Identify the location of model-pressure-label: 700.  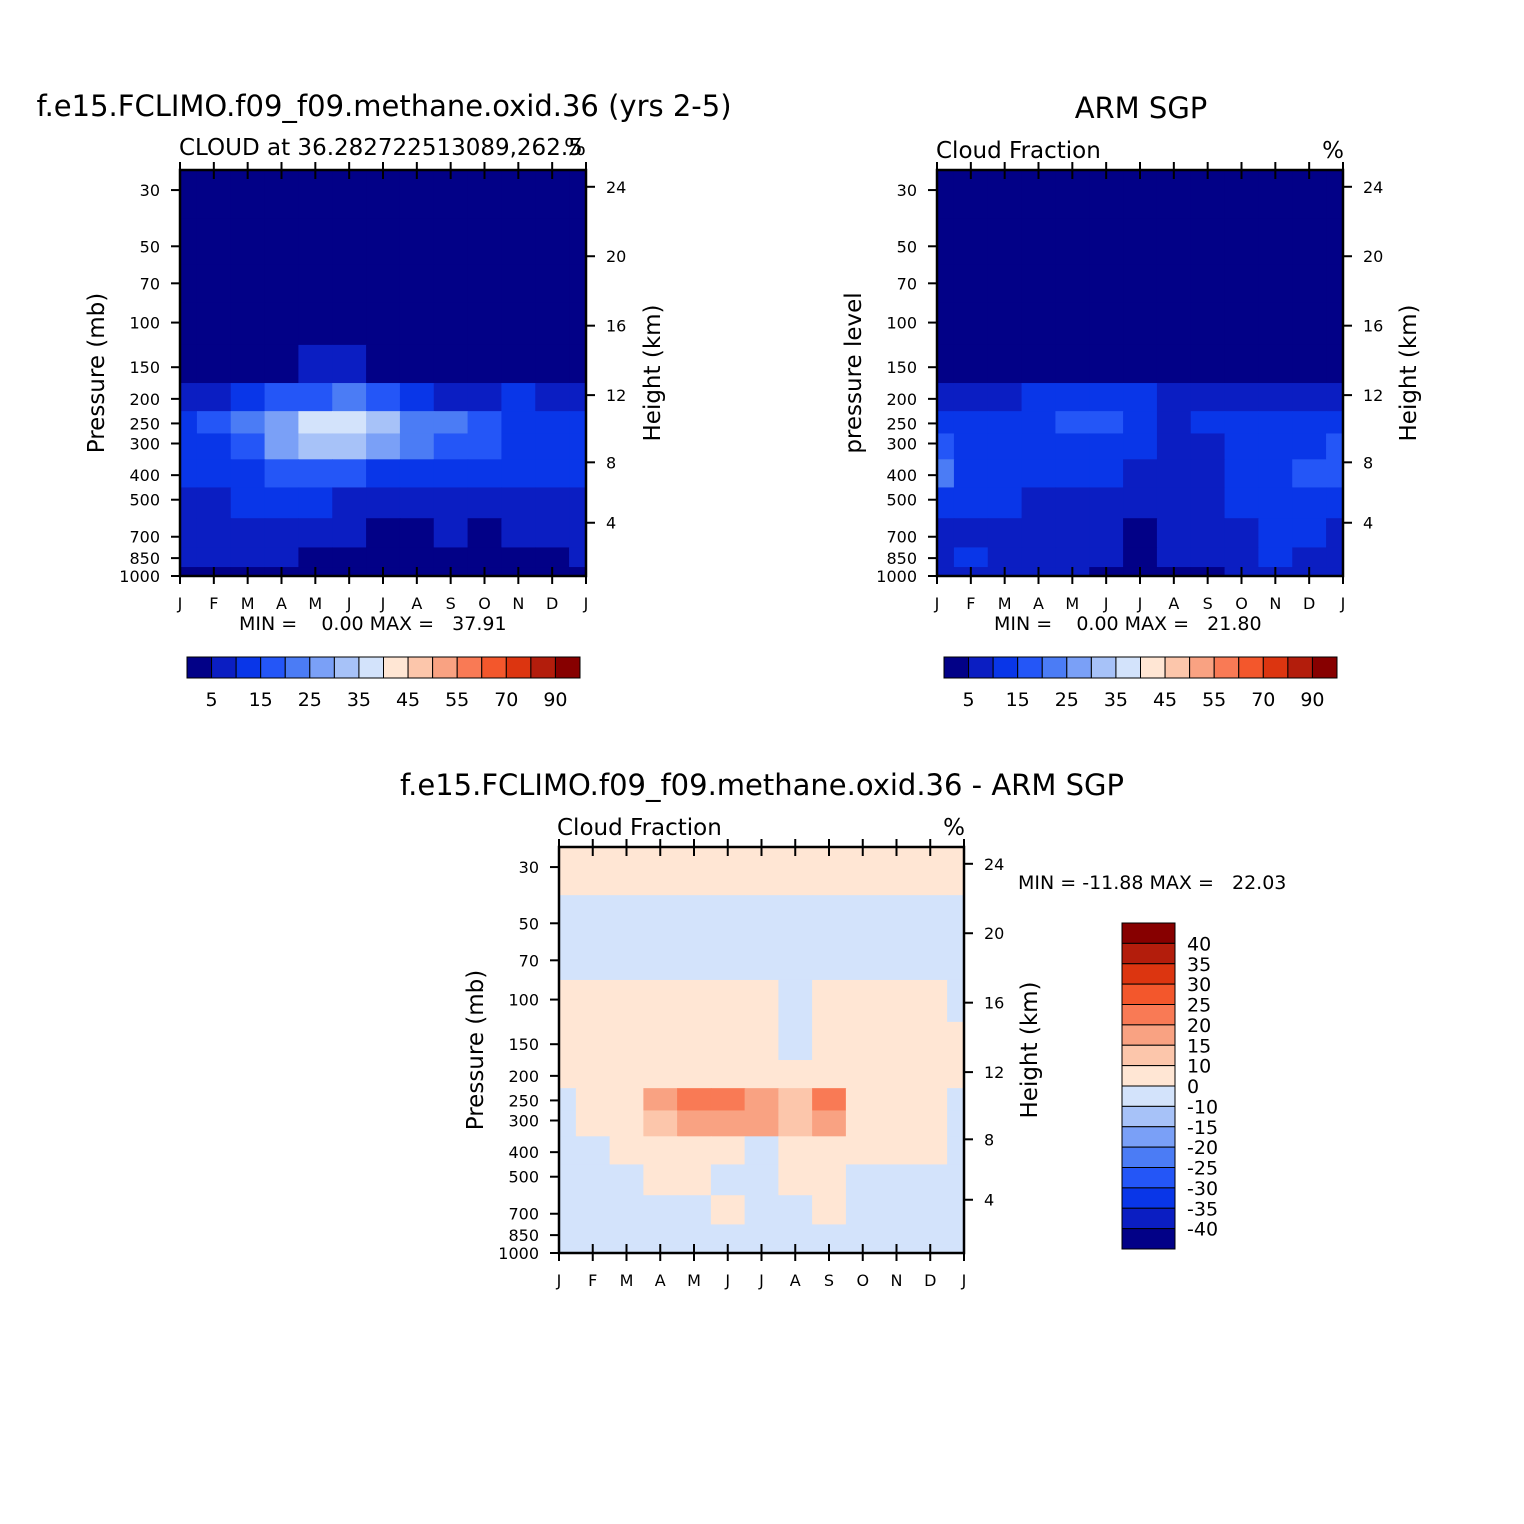
(144, 537).